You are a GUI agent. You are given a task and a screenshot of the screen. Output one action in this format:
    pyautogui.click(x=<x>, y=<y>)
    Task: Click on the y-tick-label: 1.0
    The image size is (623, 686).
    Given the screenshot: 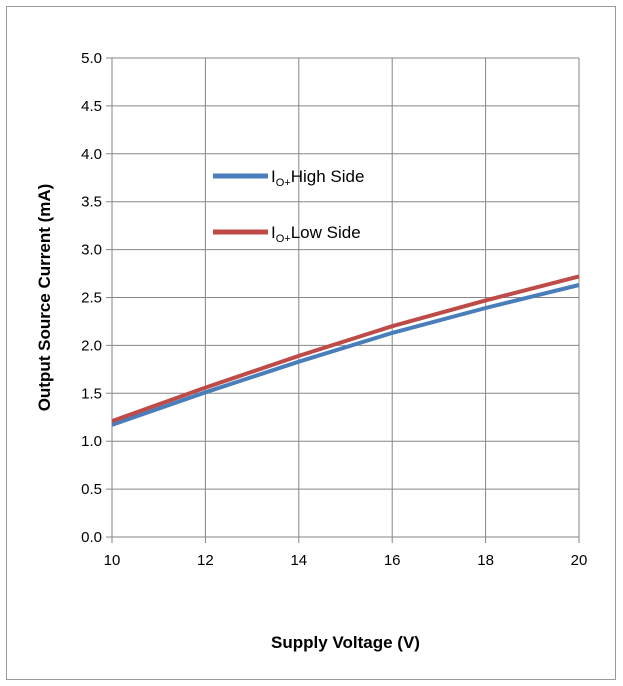 What is the action you would take?
    pyautogui.click(x=91, y=441)
    